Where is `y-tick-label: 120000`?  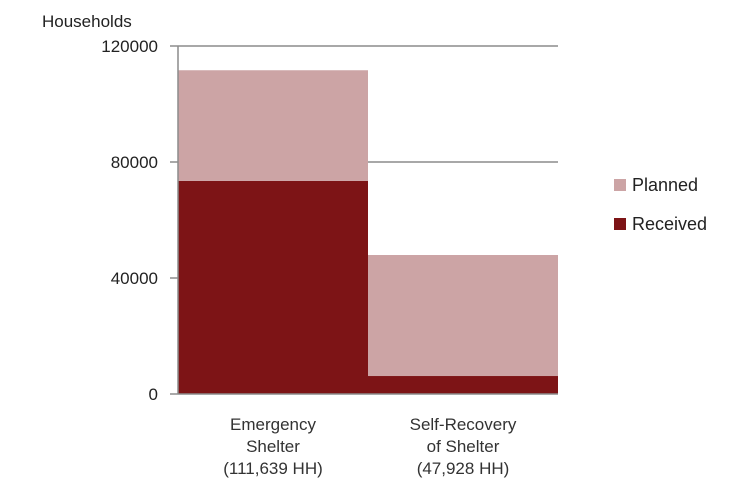
y-tick-label: 120000 is located at coordinates (129, 46).